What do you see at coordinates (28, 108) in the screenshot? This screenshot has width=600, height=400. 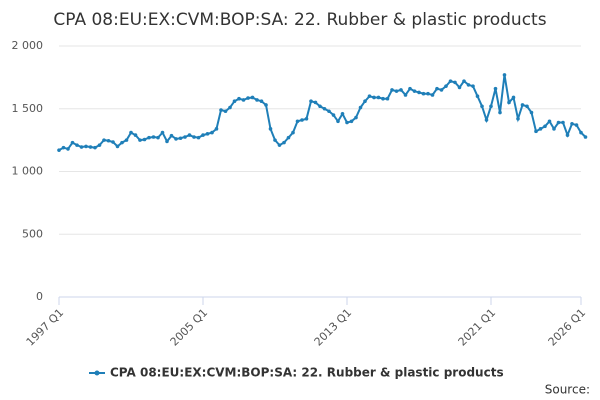 I see `y-tick-label: 1 500` at bounding box center [28, 108].